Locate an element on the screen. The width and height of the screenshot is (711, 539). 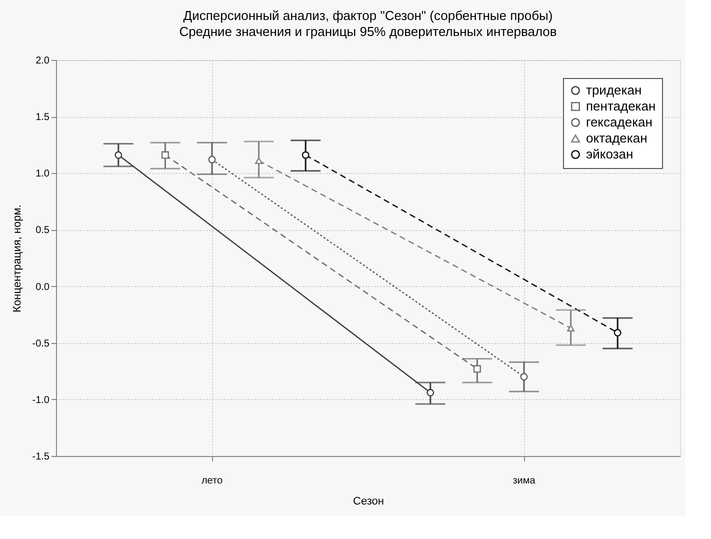
x-tick-label: лето is located at coordinates (212, 481).